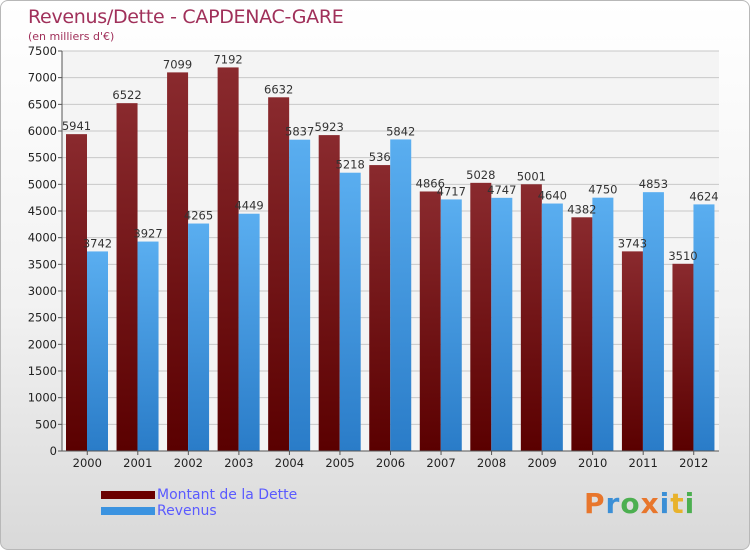 The height and width of the screenshot is (550, 750). I want to click on chart-subtitle: (en milliers d'€), so click(71, 36).